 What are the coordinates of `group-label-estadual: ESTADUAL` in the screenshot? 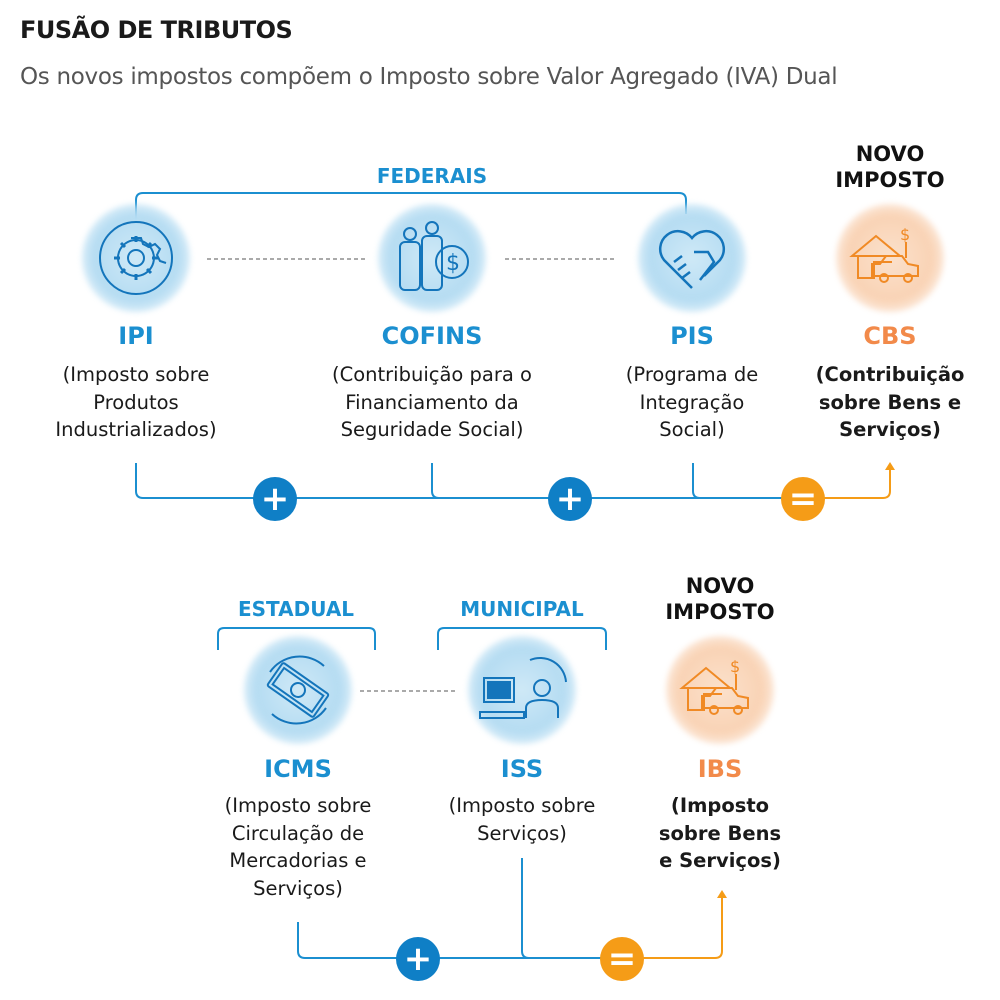 It's located at (296, 609).